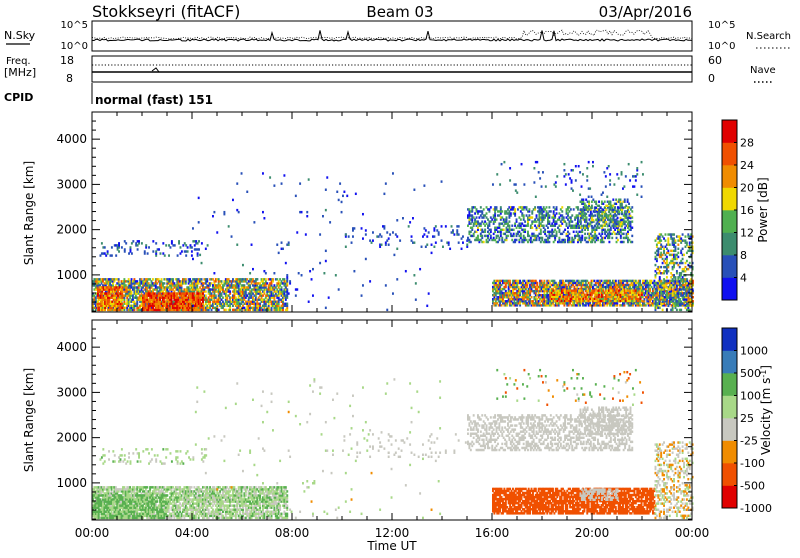 The image size is (800, 558). Describe the element at coordinates (166, 11) in the screenshot. I see `station-title: Stokkseyri (fitACF)` at that location.